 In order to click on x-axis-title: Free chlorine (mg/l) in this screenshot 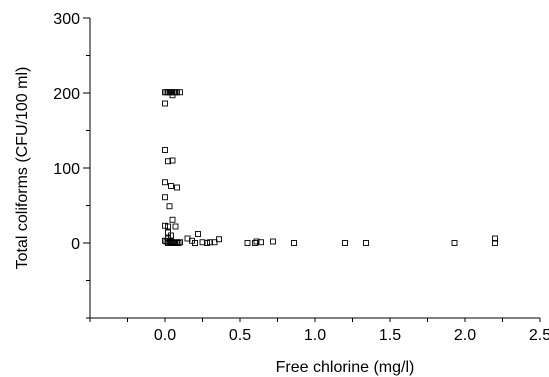, I will do `click(345, 367)`.